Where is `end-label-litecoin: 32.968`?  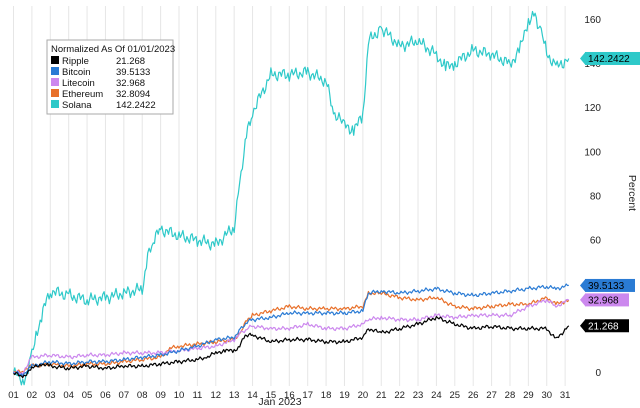 end-label-litecoin: 32.968 is located at coordinates (604, 300).